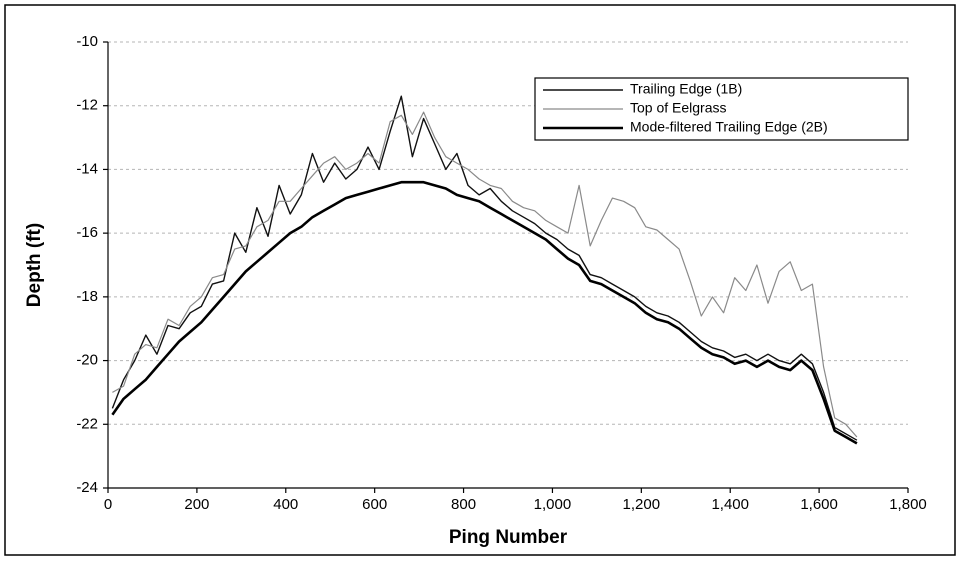 Image resolution: width=963 pixels, height=562 pixels. I want to click on y-tick-label: -16, so click(87, 232).